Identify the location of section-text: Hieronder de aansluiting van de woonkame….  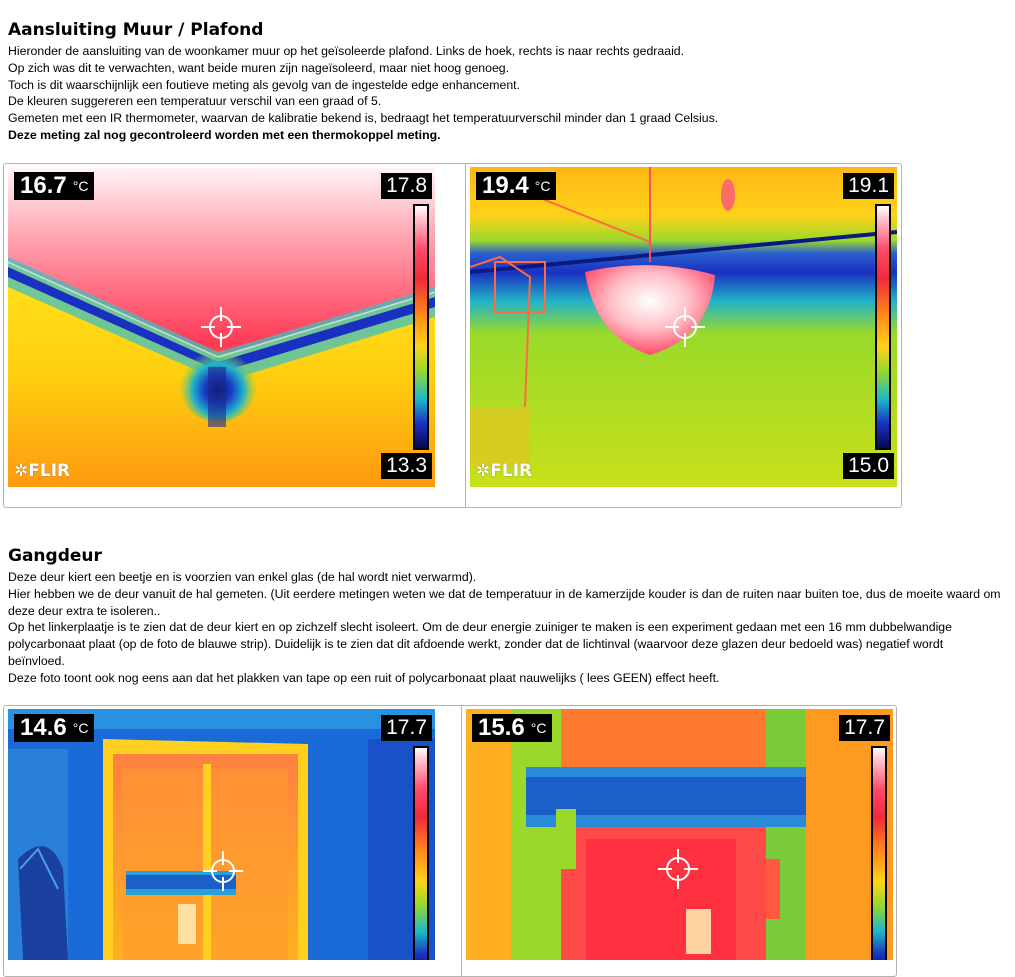
(505, 93).